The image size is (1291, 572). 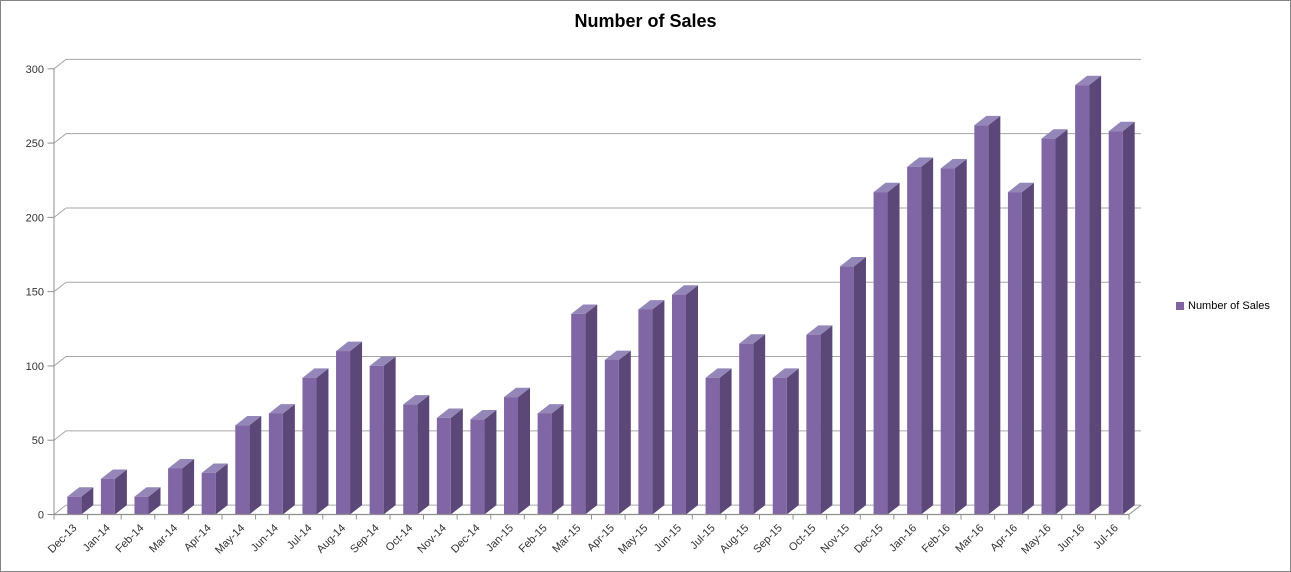 What do you see at coordinates (869, 539) in the screenshot?
I see `x-axis-label: Dec-15` at bounding box center [869, 539].